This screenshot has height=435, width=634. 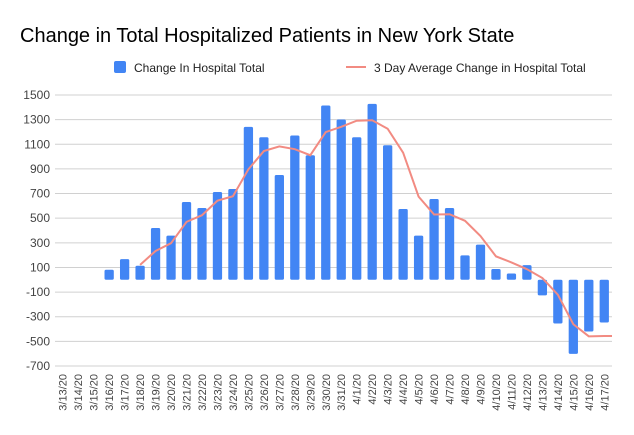 What do you see at coordinates (203, 392) in the screenshot?
I see `x-tick-label: 3/22/20` at bounding box center [203, 392].